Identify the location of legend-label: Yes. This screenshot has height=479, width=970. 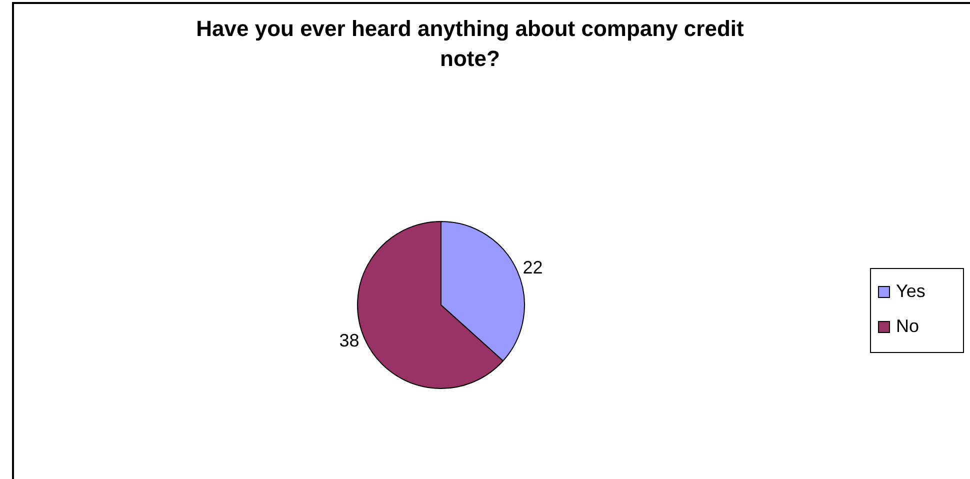
(911, 290).